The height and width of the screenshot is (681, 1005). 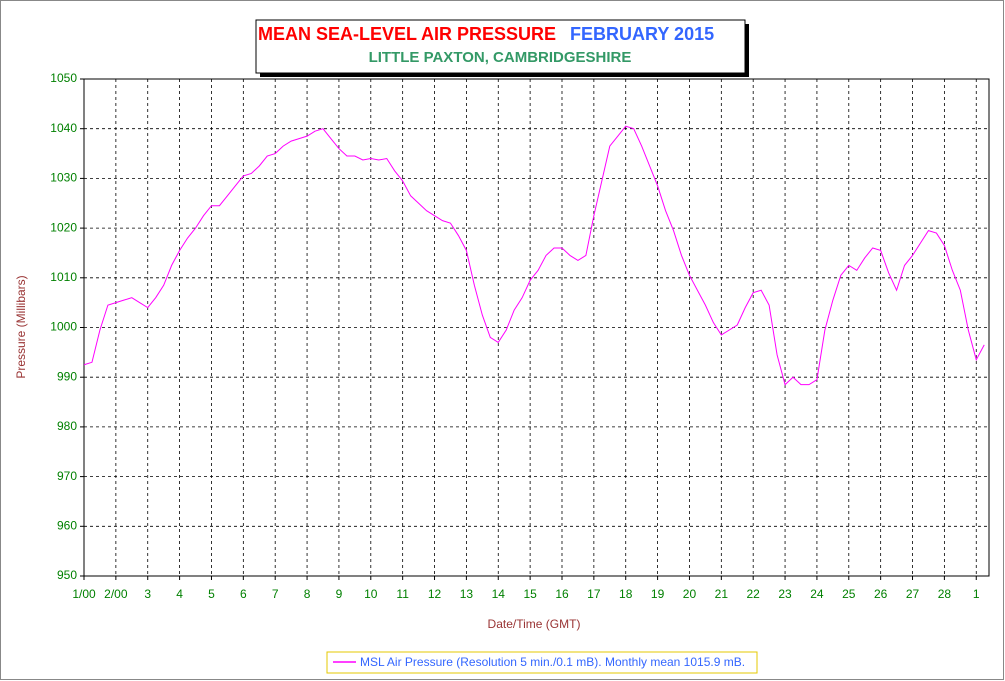 I want to click on x-tick-label: 1/00, so click(x=84, y=594).